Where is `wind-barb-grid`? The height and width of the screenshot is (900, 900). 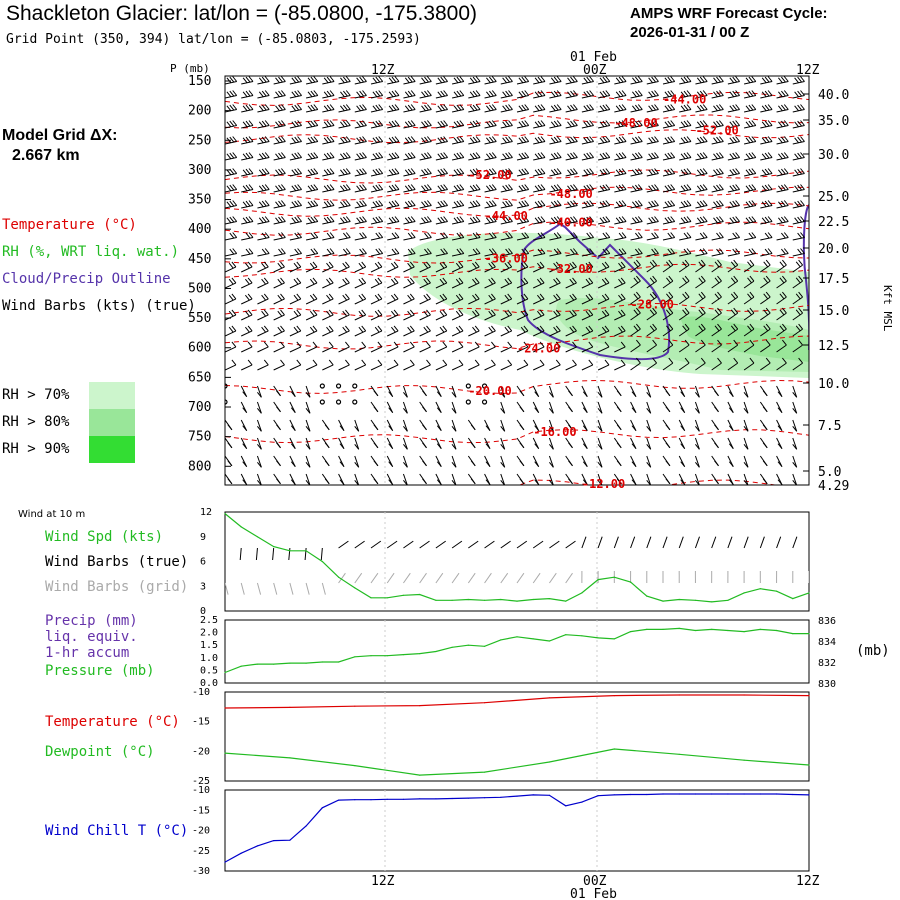 wind-barb-grid is located at coordinates (227, 588).